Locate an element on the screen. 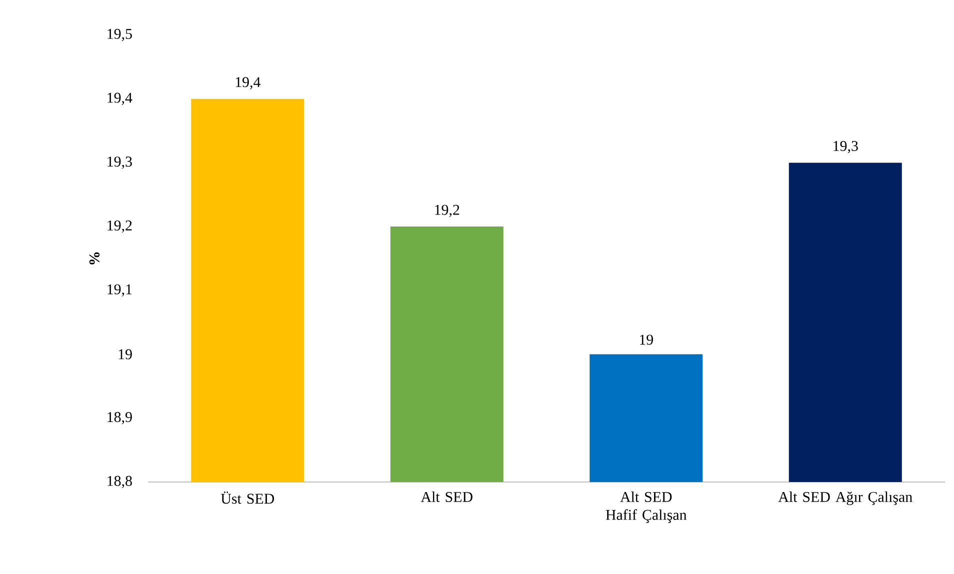 This screenshot has height=574, width=954. y-tick-label: 18,8 is located at coordinates (120, 482).